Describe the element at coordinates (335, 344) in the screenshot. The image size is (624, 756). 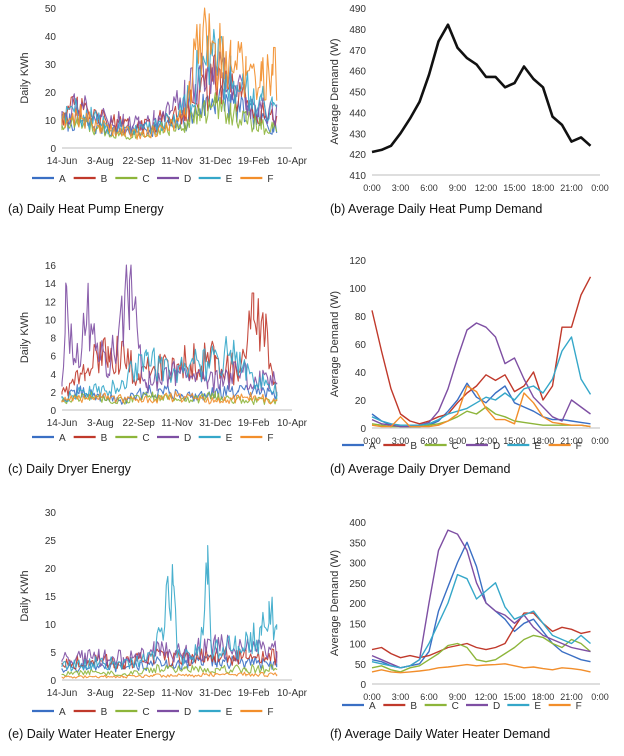
I see `y-axis-label-d: Average Demand (W)` at that location.